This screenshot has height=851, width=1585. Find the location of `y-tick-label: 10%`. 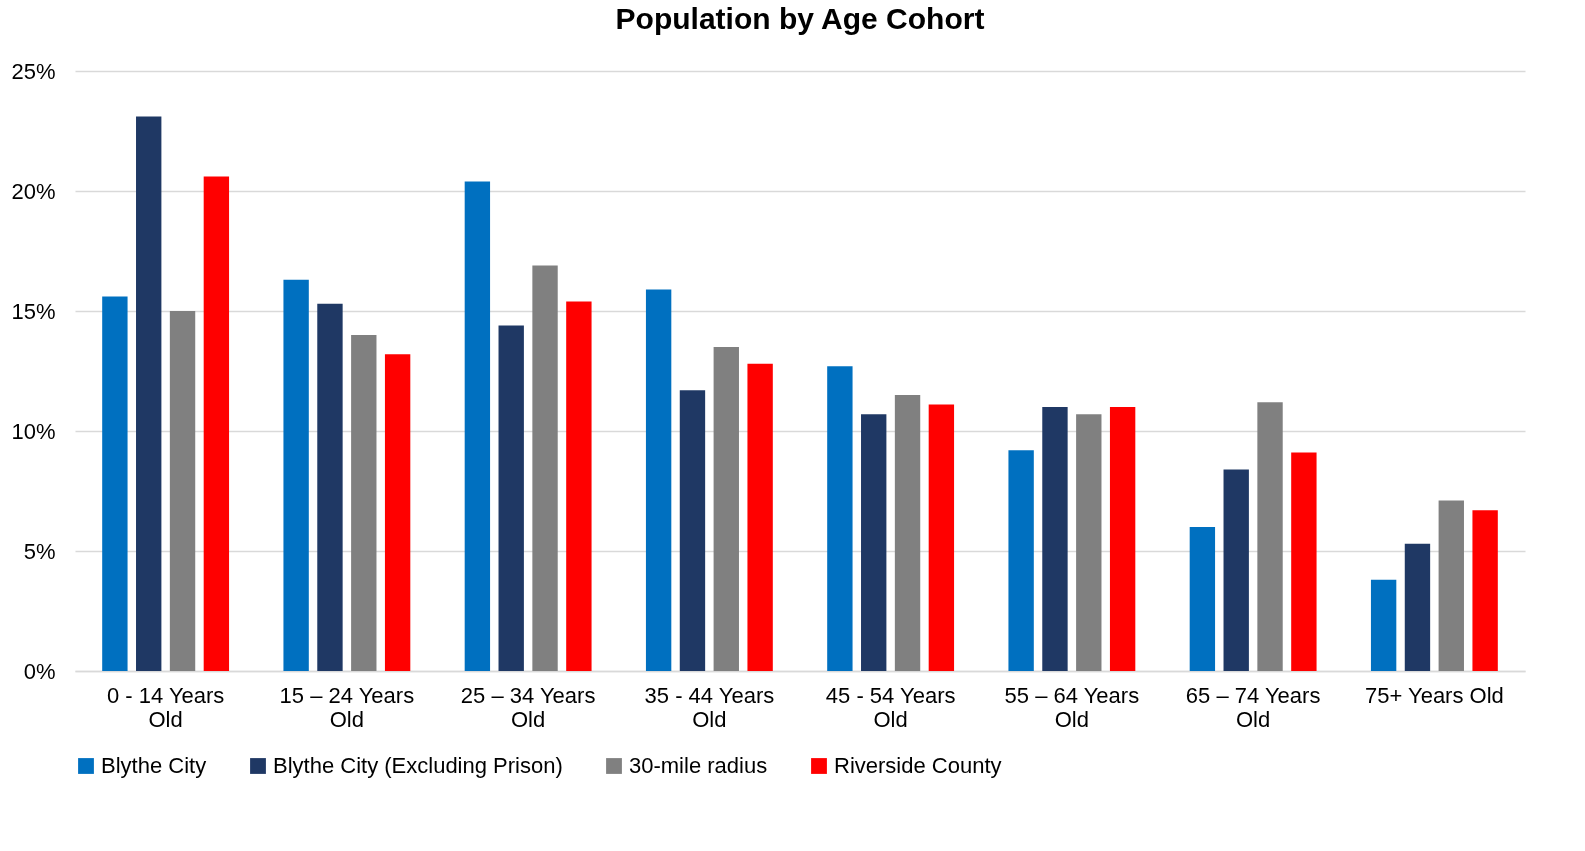

y-tick-label: 10% is located at coordinates (33, 431).